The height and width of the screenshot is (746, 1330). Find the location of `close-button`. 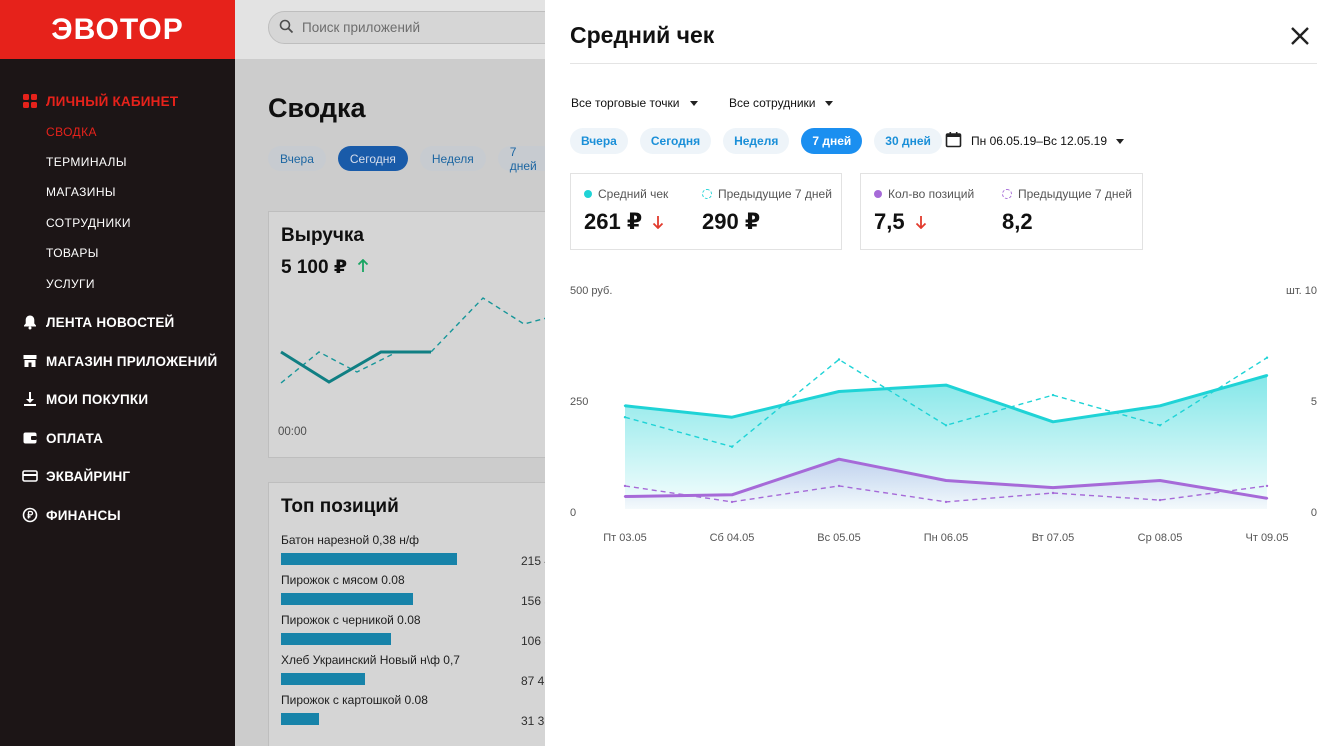

close-button is located at coordinates (1300, 36).